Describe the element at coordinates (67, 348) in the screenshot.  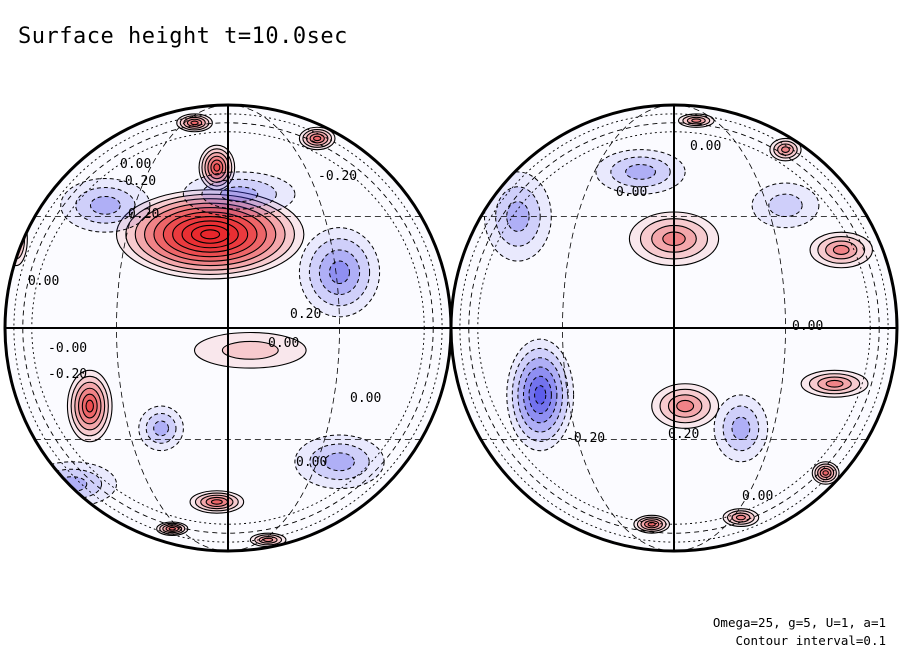
I see `contour-label: -0.00` at that location.